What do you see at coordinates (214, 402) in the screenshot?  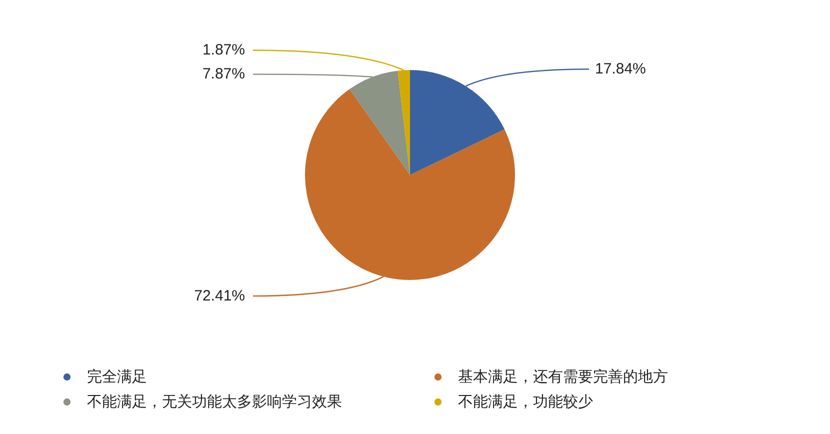 I see `legend-label: 不能满足，无关功能太多影响学习效果` at bounding box center [214, 402].